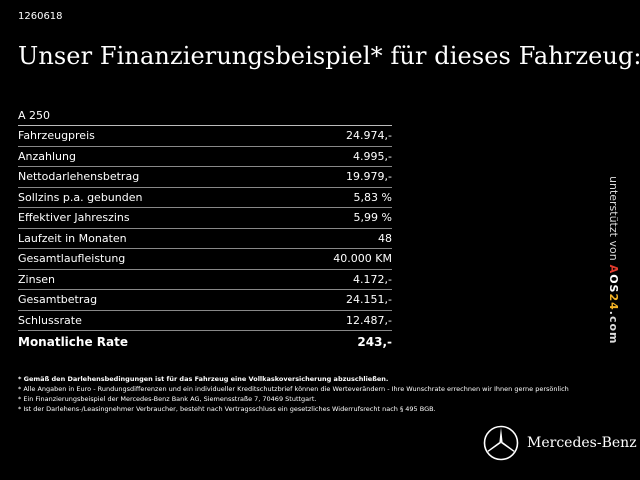 This screenshot has width=640, height=480. I want to click on row-value: 4.172,-, so click(372, 279).